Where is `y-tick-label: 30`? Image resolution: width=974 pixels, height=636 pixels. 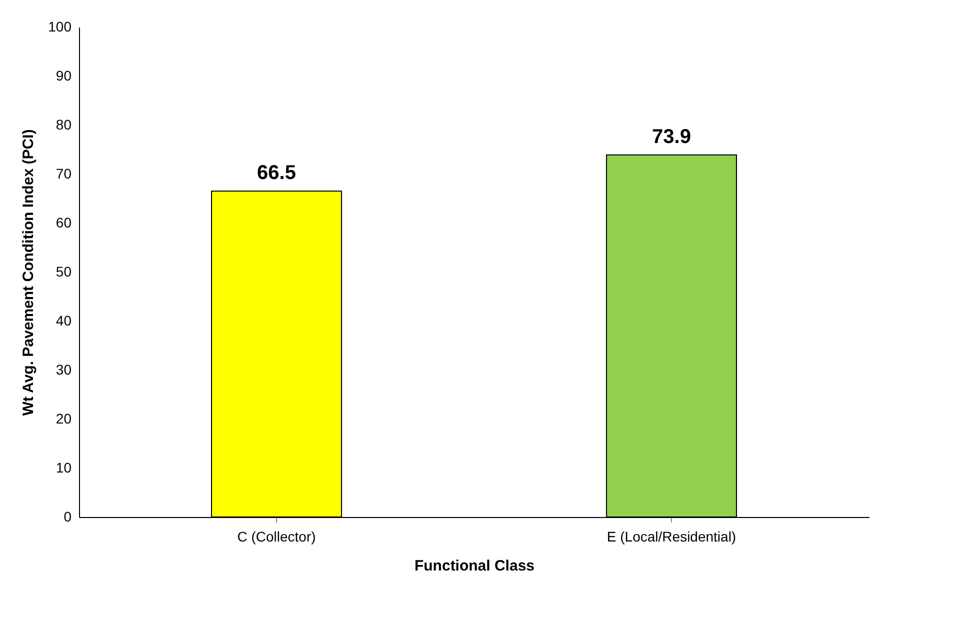 y-tick-label: 30 is located at coordinates (64, 370).